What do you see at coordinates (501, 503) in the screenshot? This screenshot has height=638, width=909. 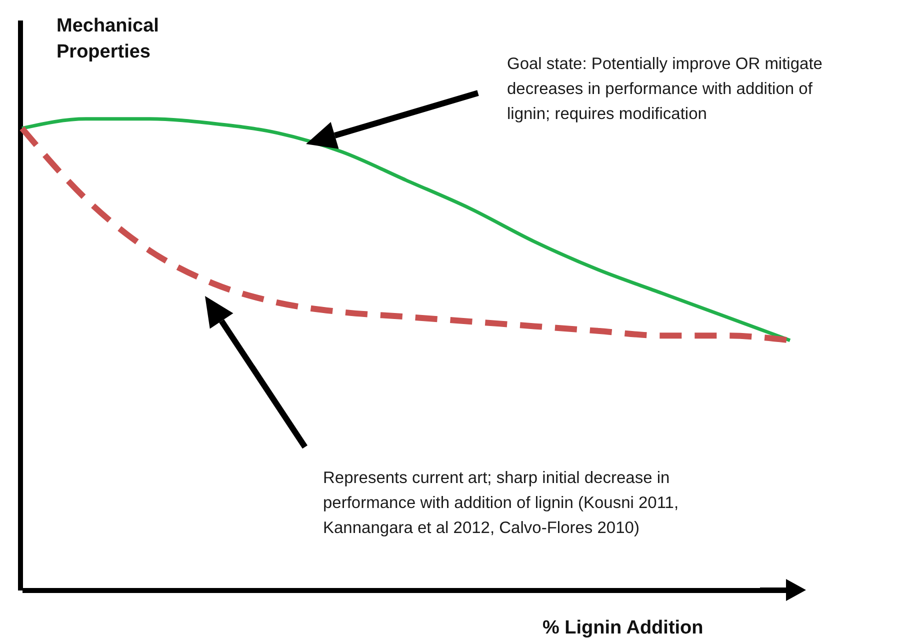 I see `annotation: Represents current art; sharp initial decrease in performance with addition of lignin (Kousni 2011, Kannangara et al 2012, Calvo-Flores 2010)` at bounding box center [501, 503].